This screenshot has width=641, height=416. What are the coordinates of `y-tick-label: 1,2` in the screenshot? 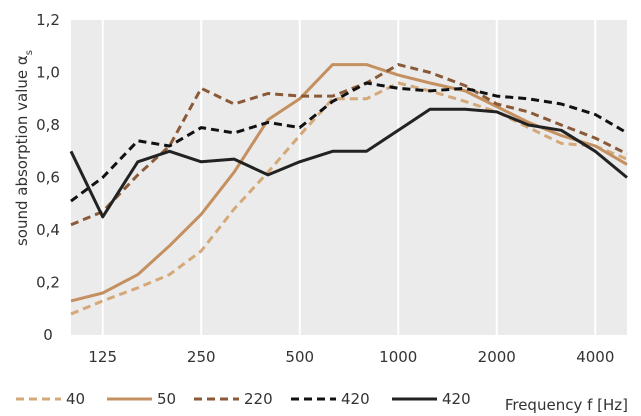 It's located at (48, 20).